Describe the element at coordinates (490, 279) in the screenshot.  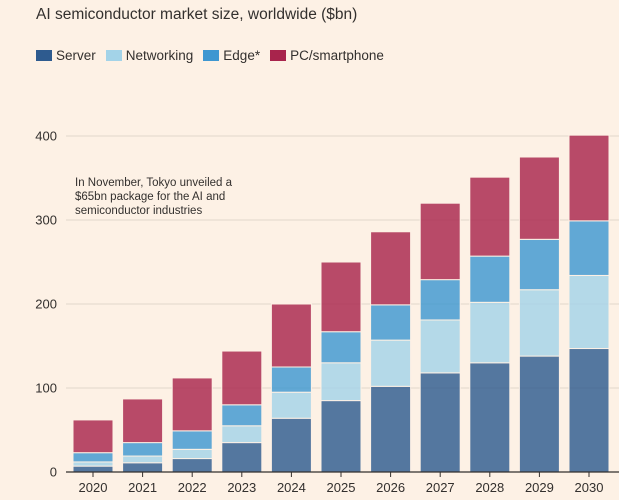
I see `bar-edge-2028` at that location.